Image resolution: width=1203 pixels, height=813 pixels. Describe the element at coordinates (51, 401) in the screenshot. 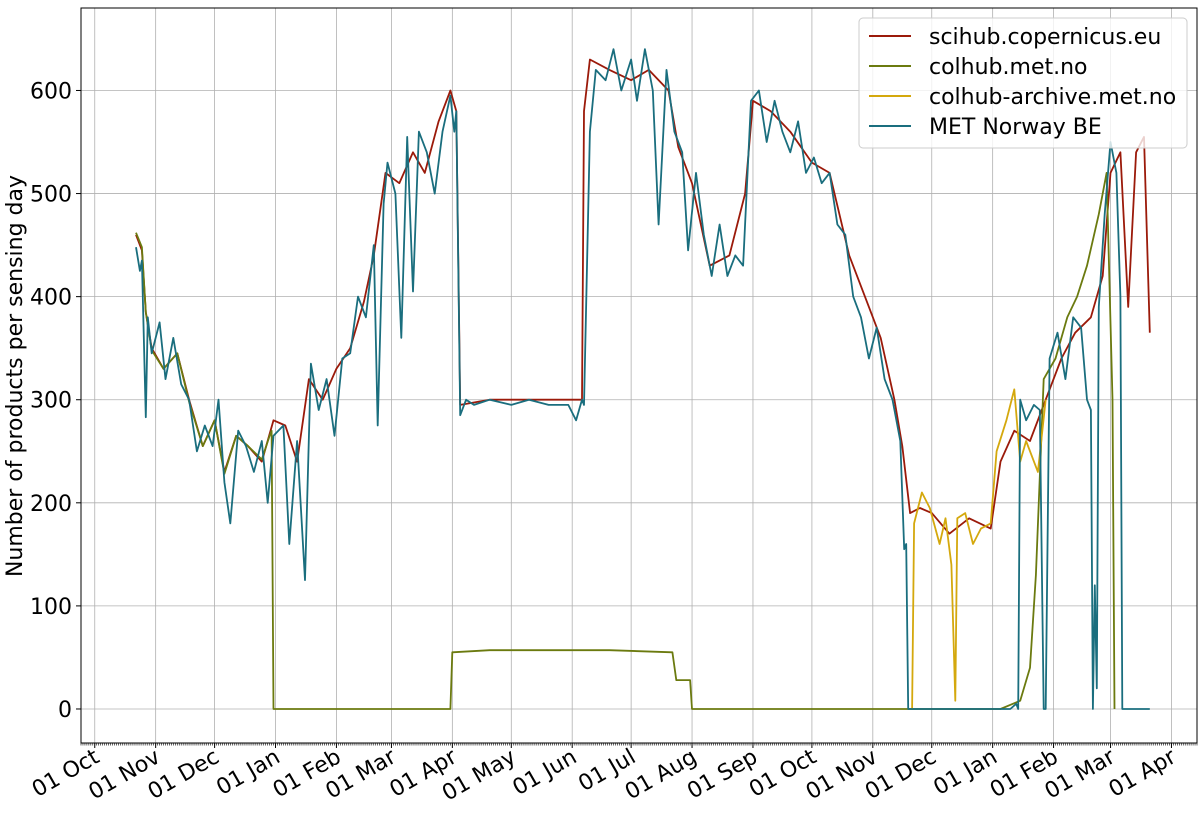

I see `y-tick-label: 300` at that location.